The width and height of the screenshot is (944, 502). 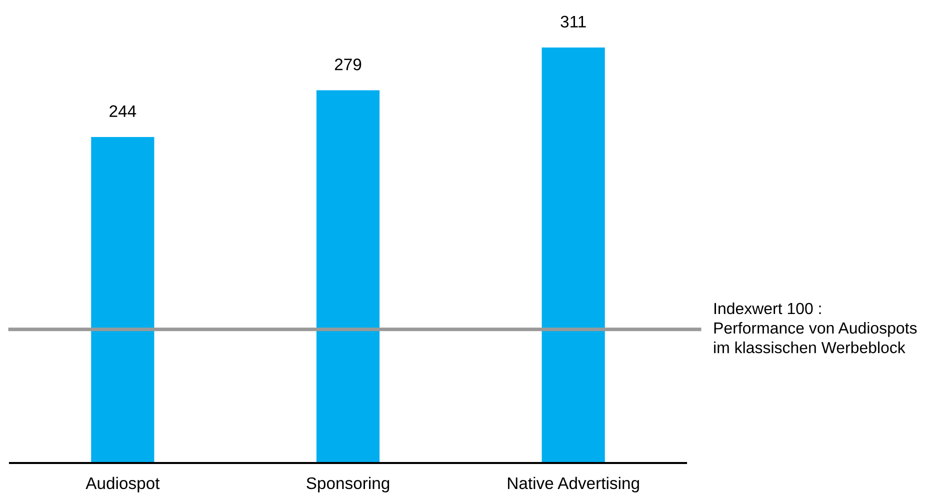 What do you see at coordinates (123, 484) in the screenshot?
I see `x-tick-label: Audiospot` at bounding box center [123, 484].